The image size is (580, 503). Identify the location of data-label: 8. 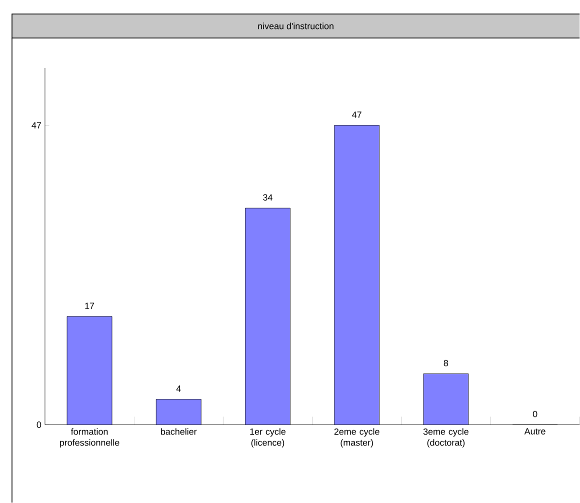
(446, 363).